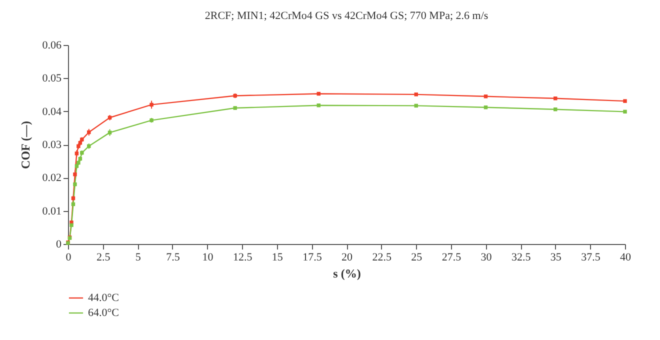  I want to click on x-tick-label: 40, so click(626, 258).